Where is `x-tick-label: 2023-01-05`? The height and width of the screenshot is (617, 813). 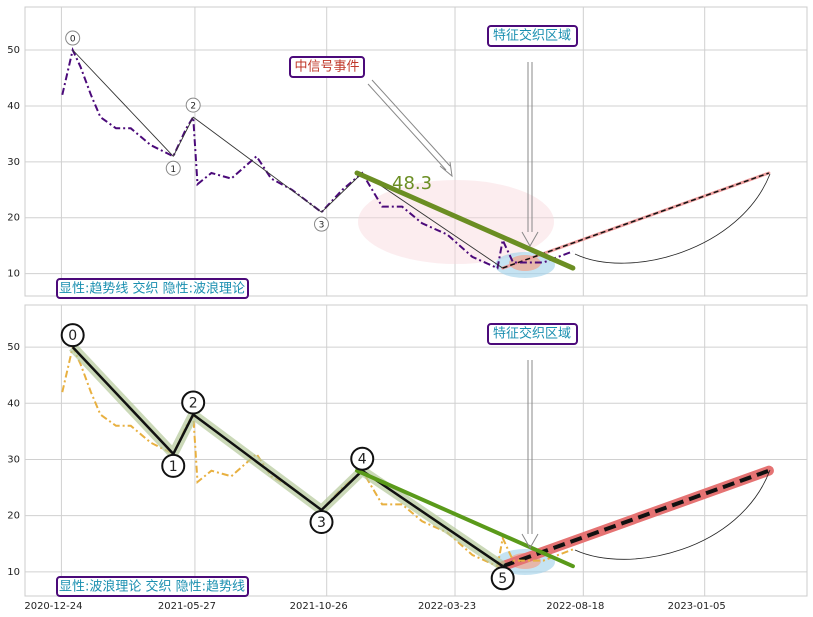
x-tick-label: 2023-01-05 is located at coordinates (697, 606).